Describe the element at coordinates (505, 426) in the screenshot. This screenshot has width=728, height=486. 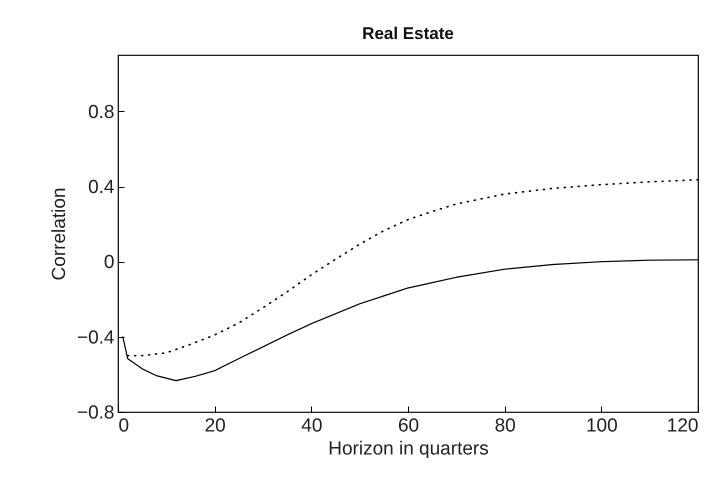
I see `x-tick-label: 80` at that location.